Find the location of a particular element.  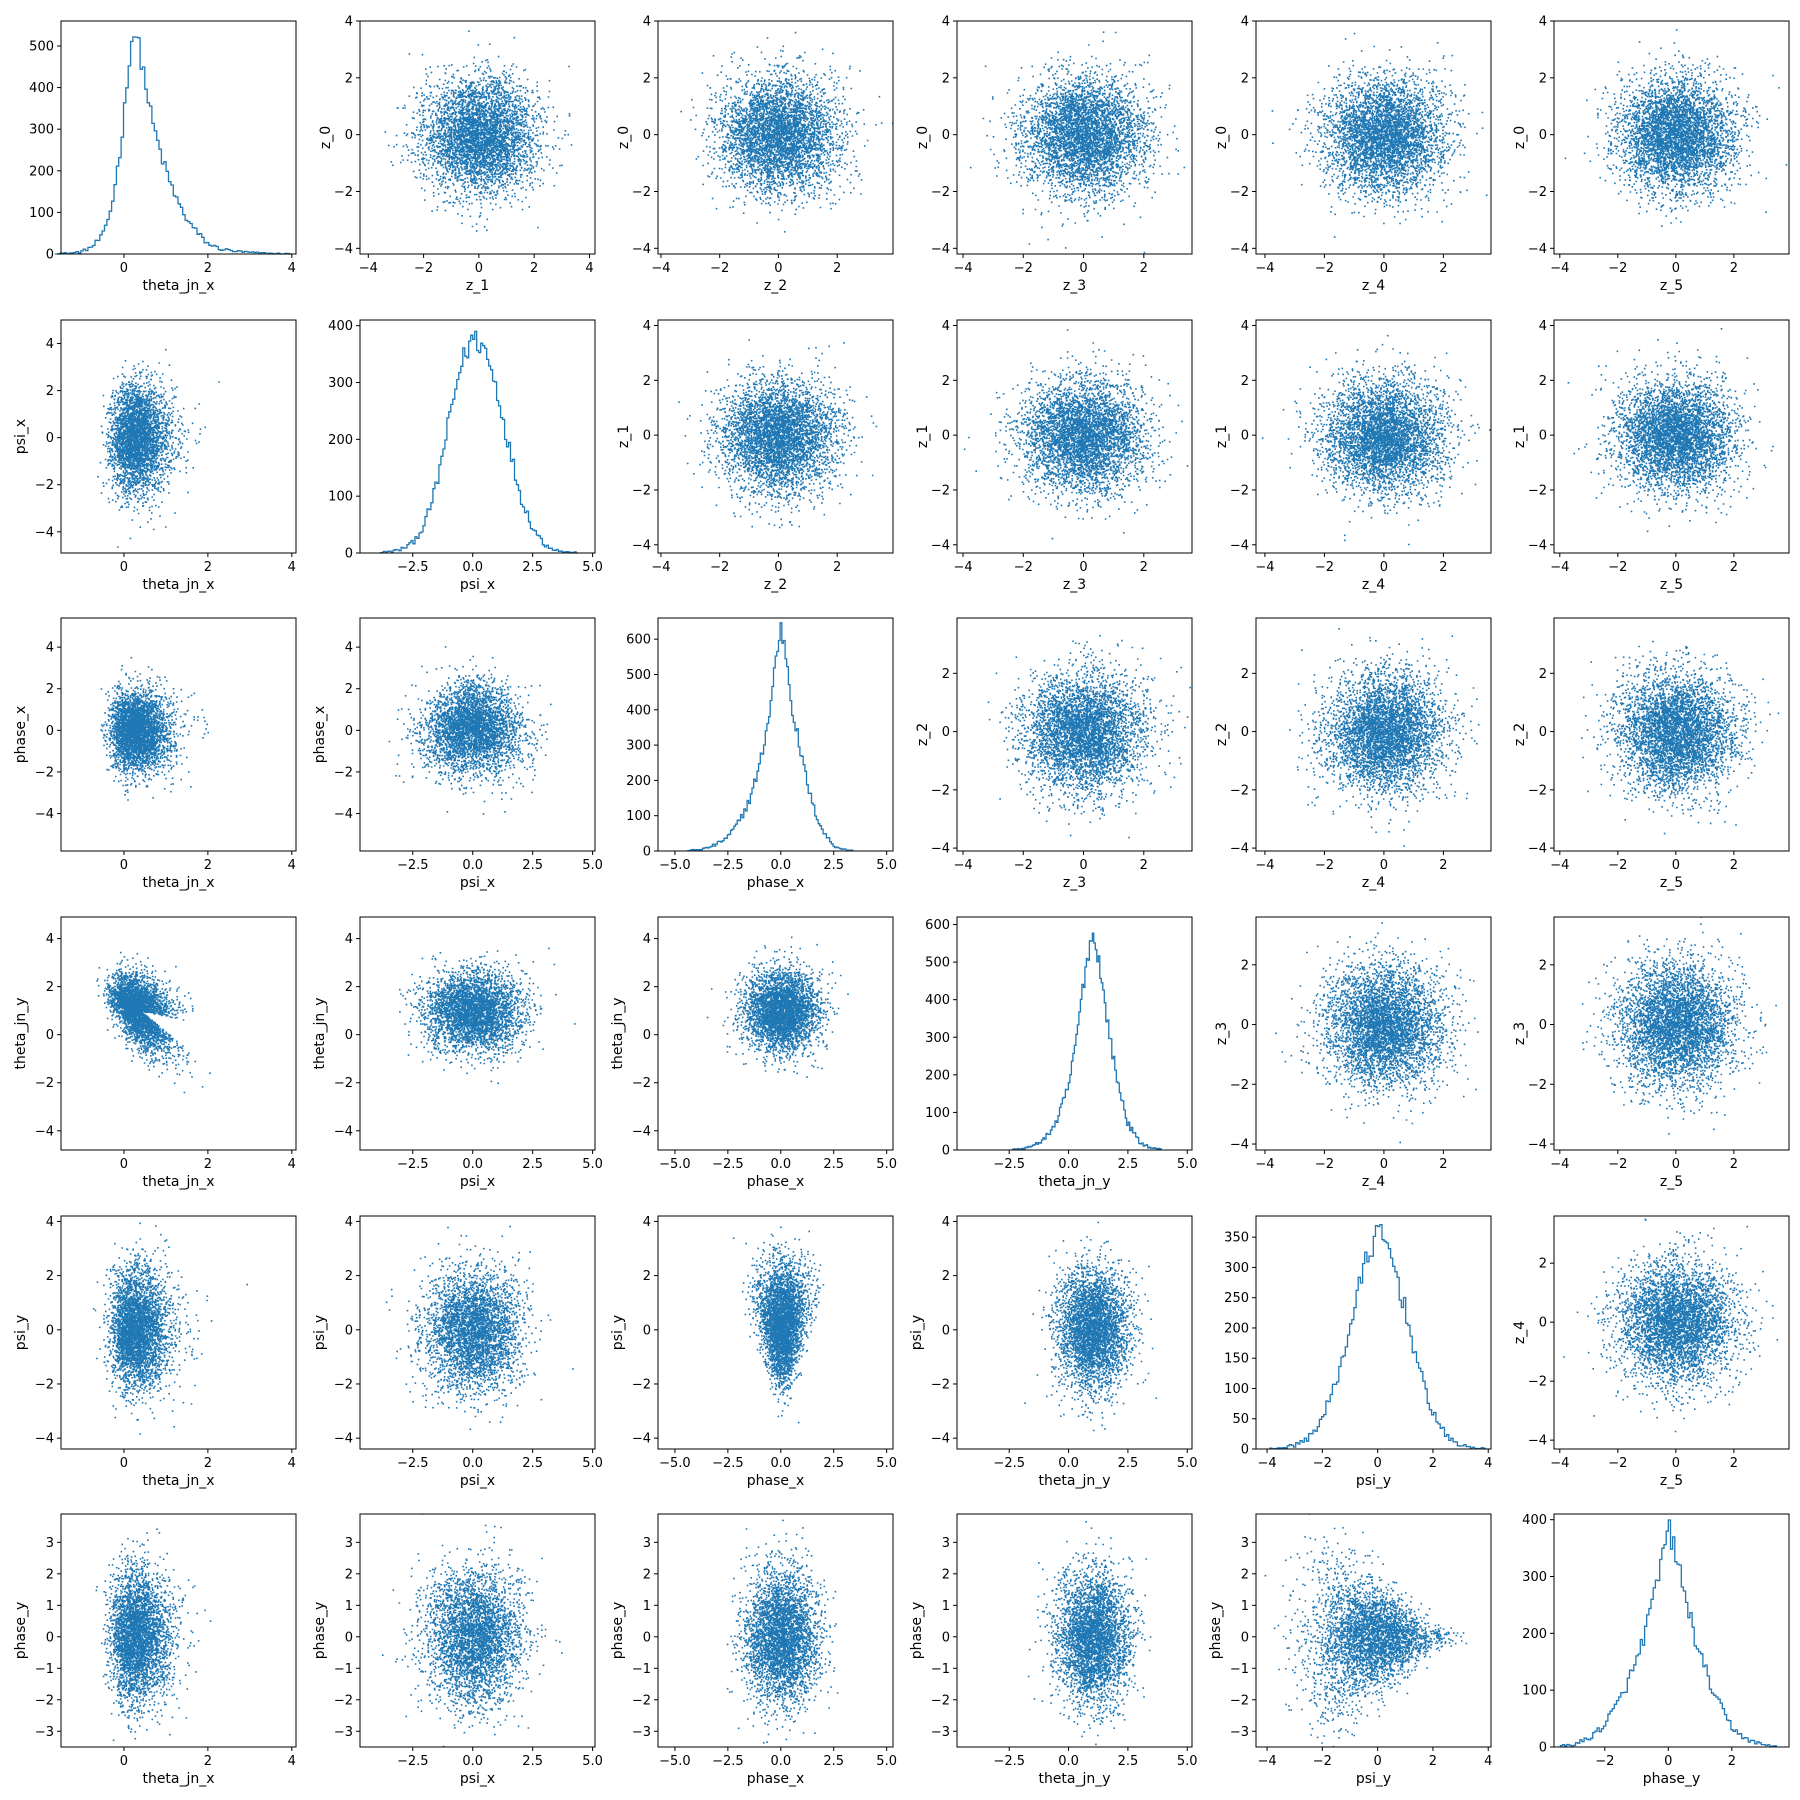

y-axis-label: psi_x is located at coordinates (21, 436).